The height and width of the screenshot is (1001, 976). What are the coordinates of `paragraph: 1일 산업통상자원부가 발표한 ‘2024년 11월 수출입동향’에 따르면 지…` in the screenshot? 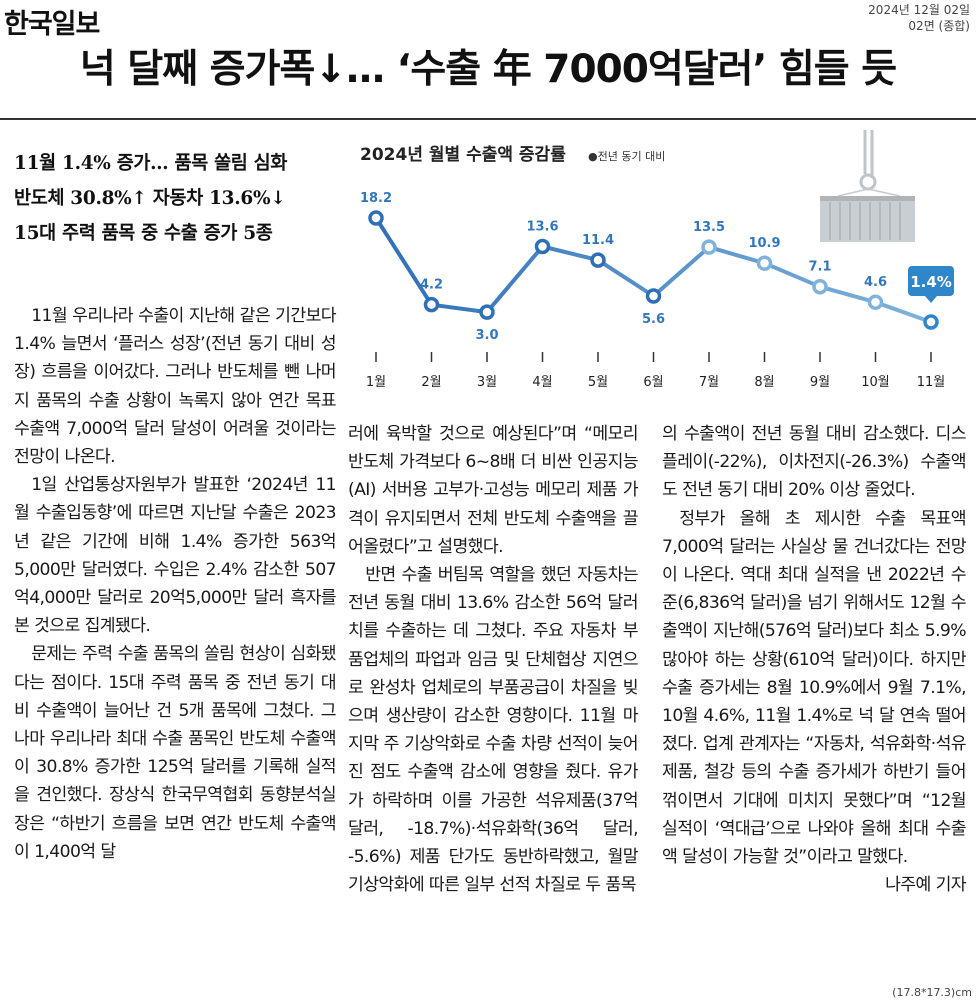 It's located at (175, 556).